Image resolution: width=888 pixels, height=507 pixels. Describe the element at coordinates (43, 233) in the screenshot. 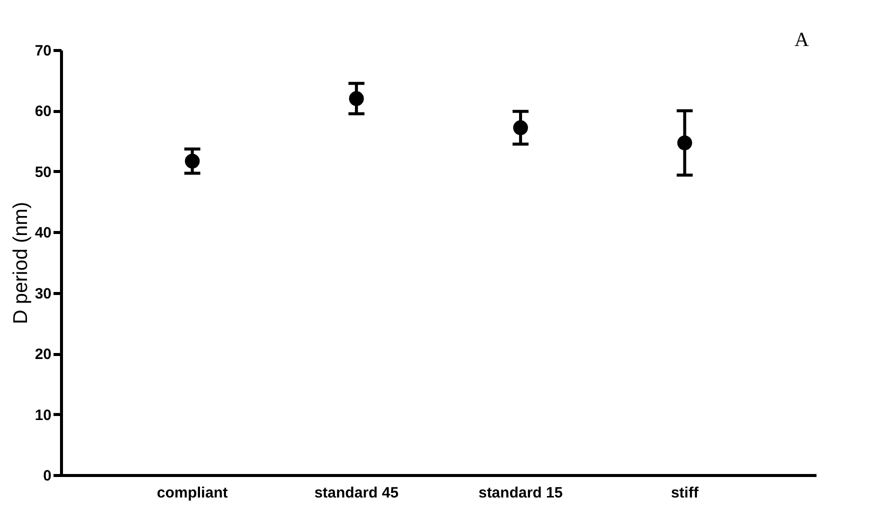

I see `y-tick-label: 40` at that location.